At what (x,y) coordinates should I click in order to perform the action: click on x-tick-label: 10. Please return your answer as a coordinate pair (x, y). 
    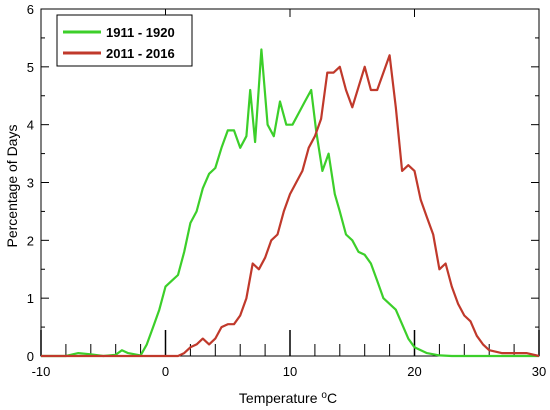
    Looking at the image, I should click on (290, 371).